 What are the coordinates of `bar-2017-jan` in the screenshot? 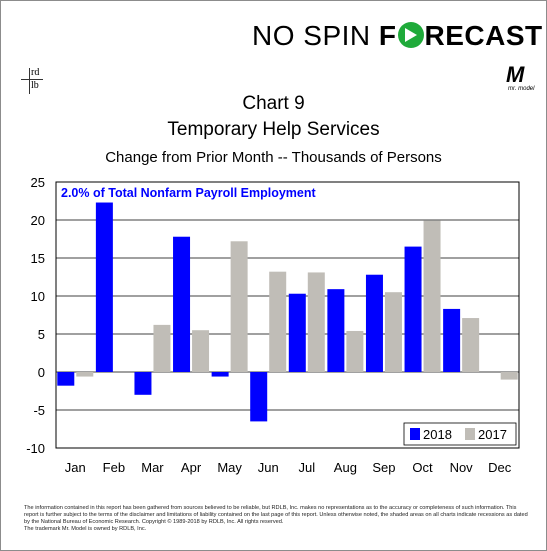 It's located at (85, 374).